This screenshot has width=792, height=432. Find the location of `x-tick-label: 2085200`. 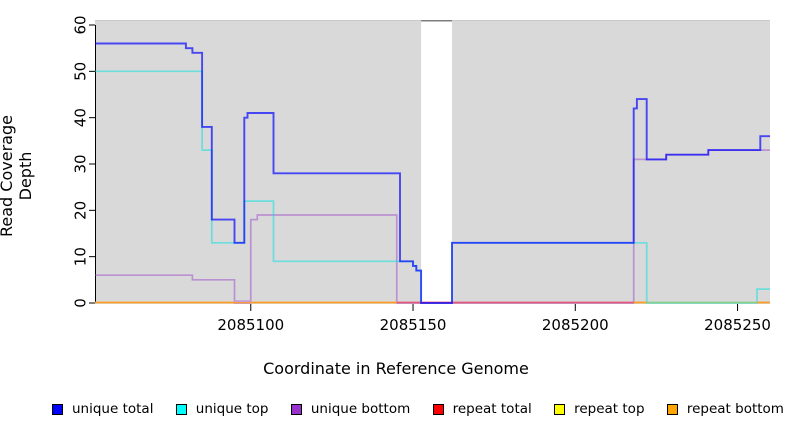

x-tick-label: 2085200 is located at coordinates (575, 325).